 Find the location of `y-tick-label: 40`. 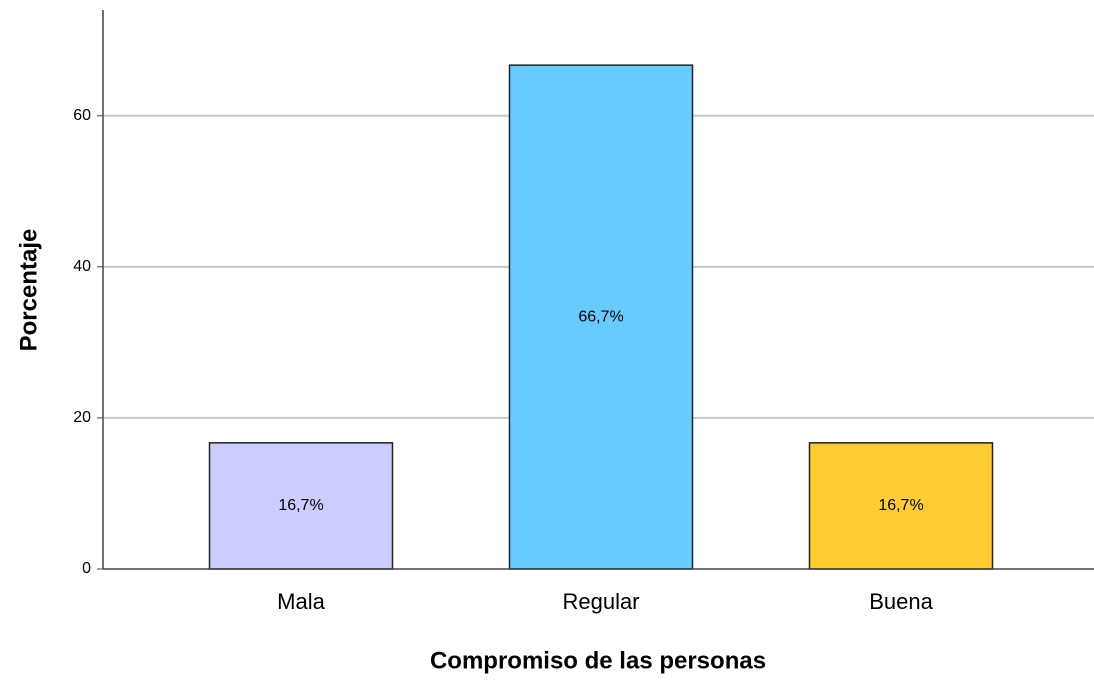

y-tick-label: 40 is located at coordinates (82, 266).